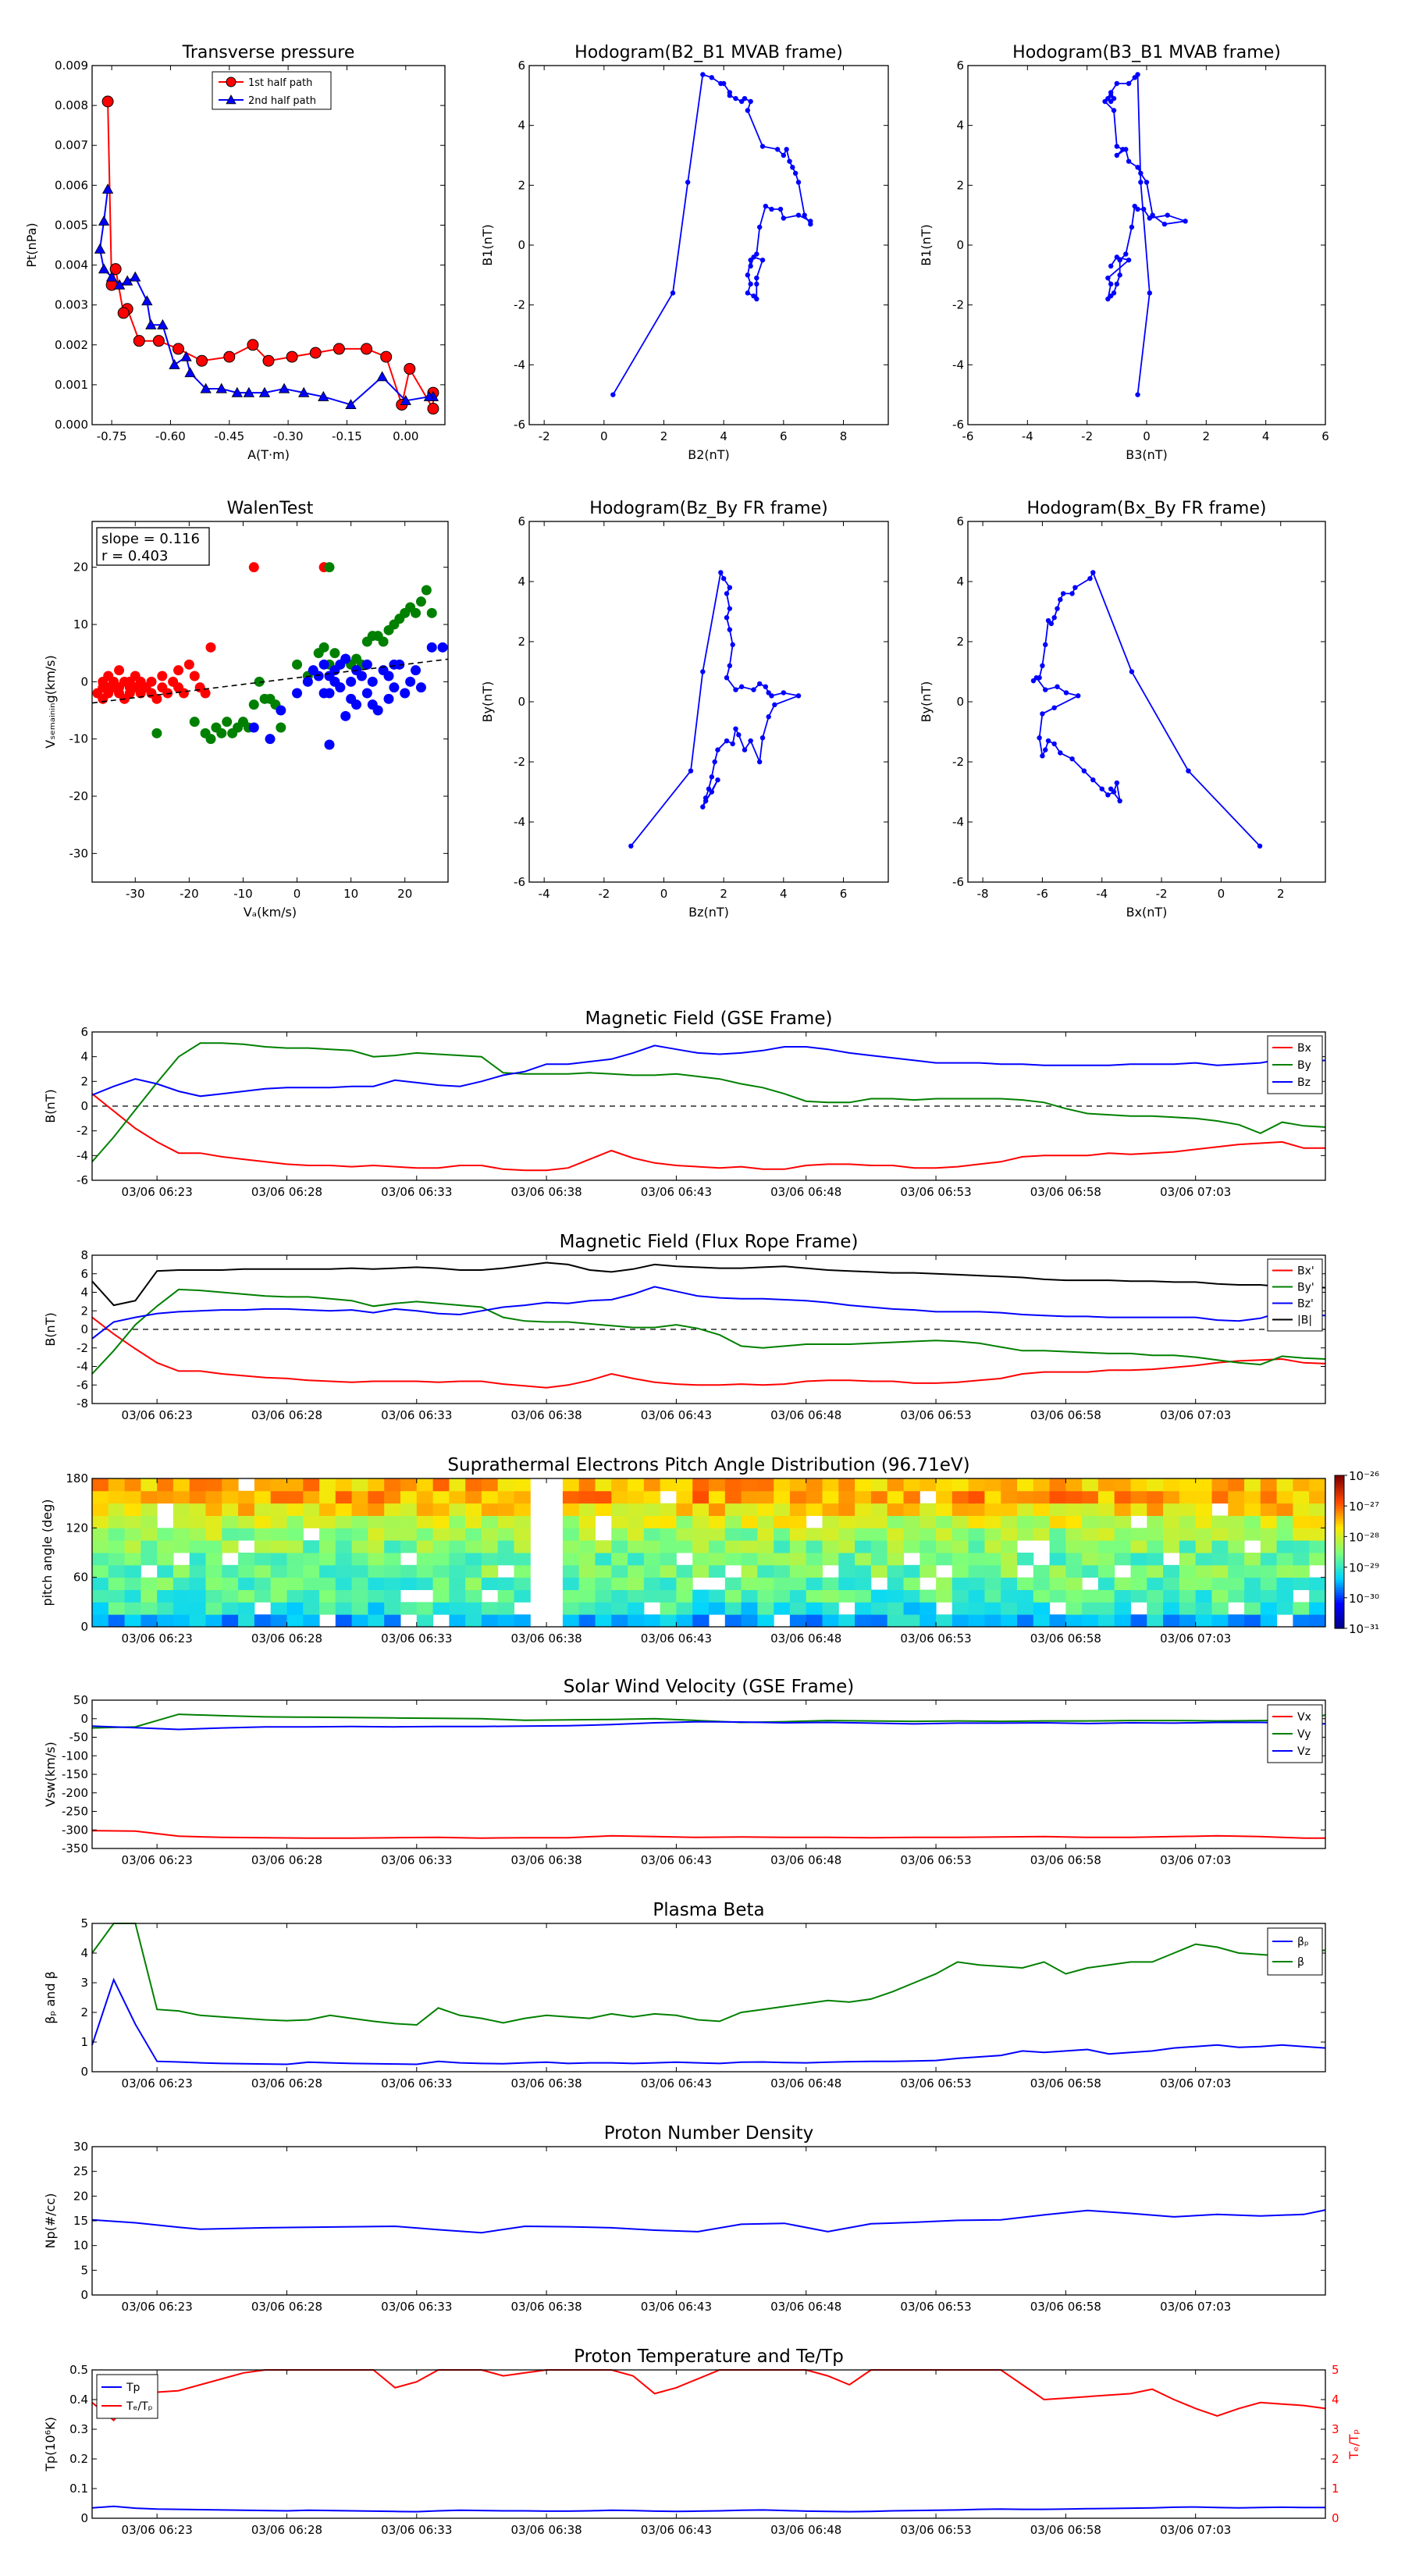 The height and width of the screenshot is (2576, 1405). I want to click on x-tick-label: -20, so click(189, 894).